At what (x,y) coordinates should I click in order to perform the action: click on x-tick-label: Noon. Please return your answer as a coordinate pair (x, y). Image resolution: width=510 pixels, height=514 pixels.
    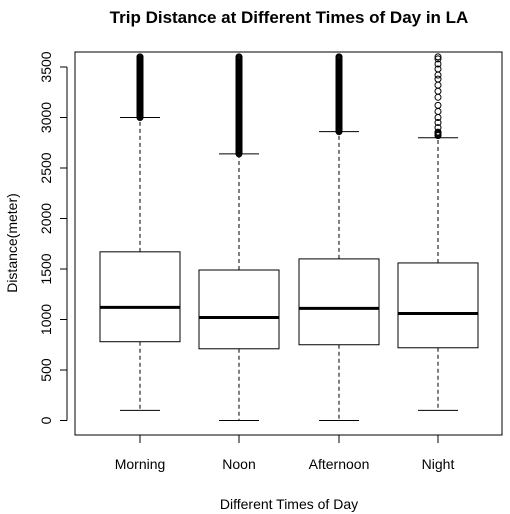
    Looking at the image, I should click on (238, 464).